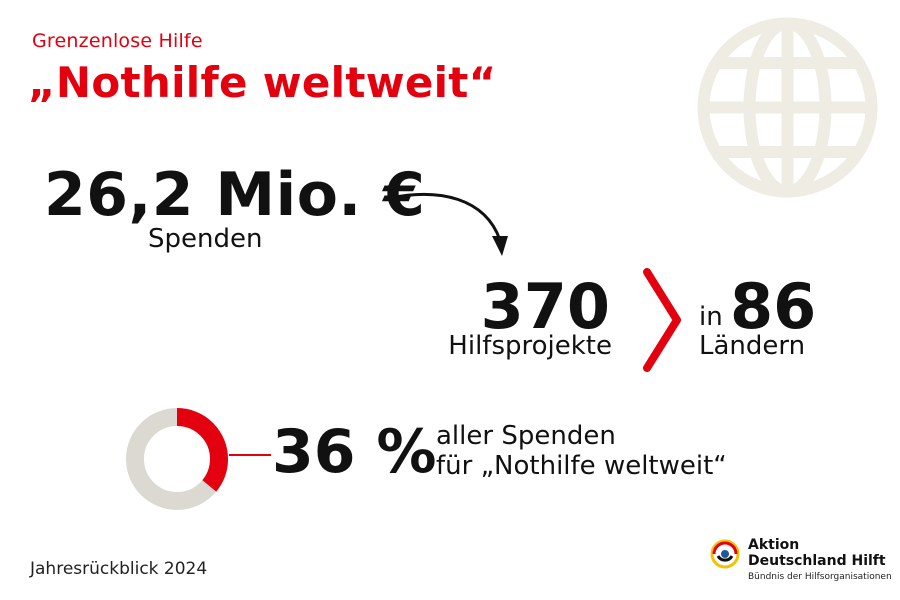 Image resolution: width=900 pixels, height=600 pixels. Describe the element at coordinates (235, 195) in the screenshot. I see `donations-amount: 26,2 Mio. €` at that location.